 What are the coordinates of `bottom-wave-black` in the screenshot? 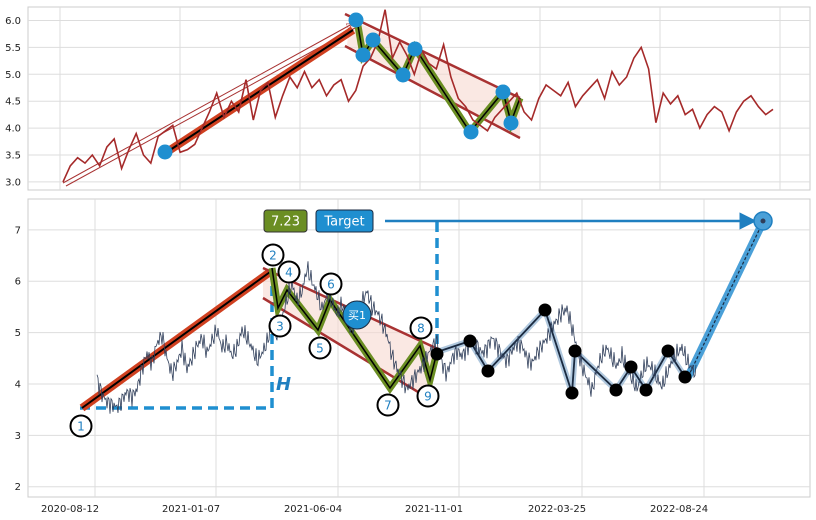 It's located at (354, 328).